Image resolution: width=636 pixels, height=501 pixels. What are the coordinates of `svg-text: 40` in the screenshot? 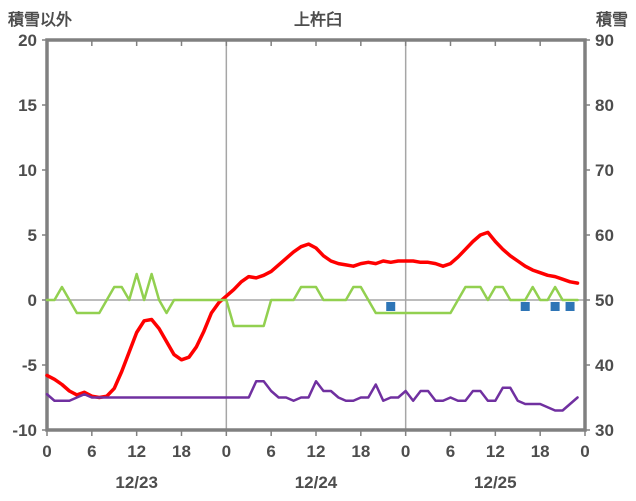 It's located at (604, 365).